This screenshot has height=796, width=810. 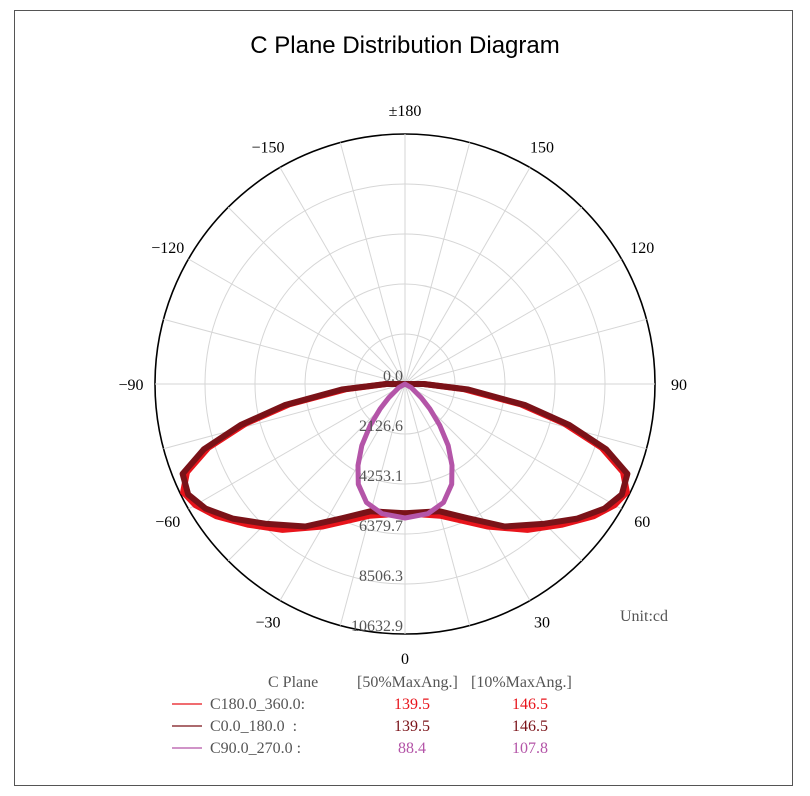 I want to click on unit-label: Unit:cd, so click(x=644, y=616).